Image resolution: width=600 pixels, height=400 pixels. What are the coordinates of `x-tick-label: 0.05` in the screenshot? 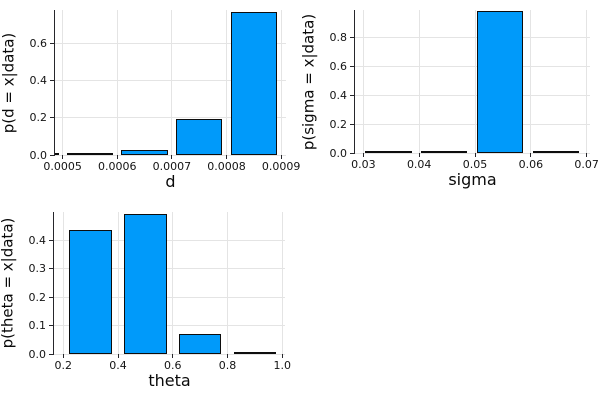 It's located at (475, 164).